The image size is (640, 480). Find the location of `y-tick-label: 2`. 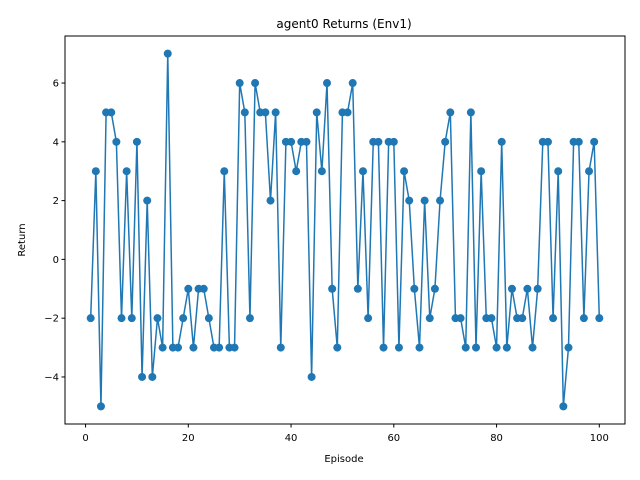

y-tick-label: 2 is located at coordinates (56, 201).